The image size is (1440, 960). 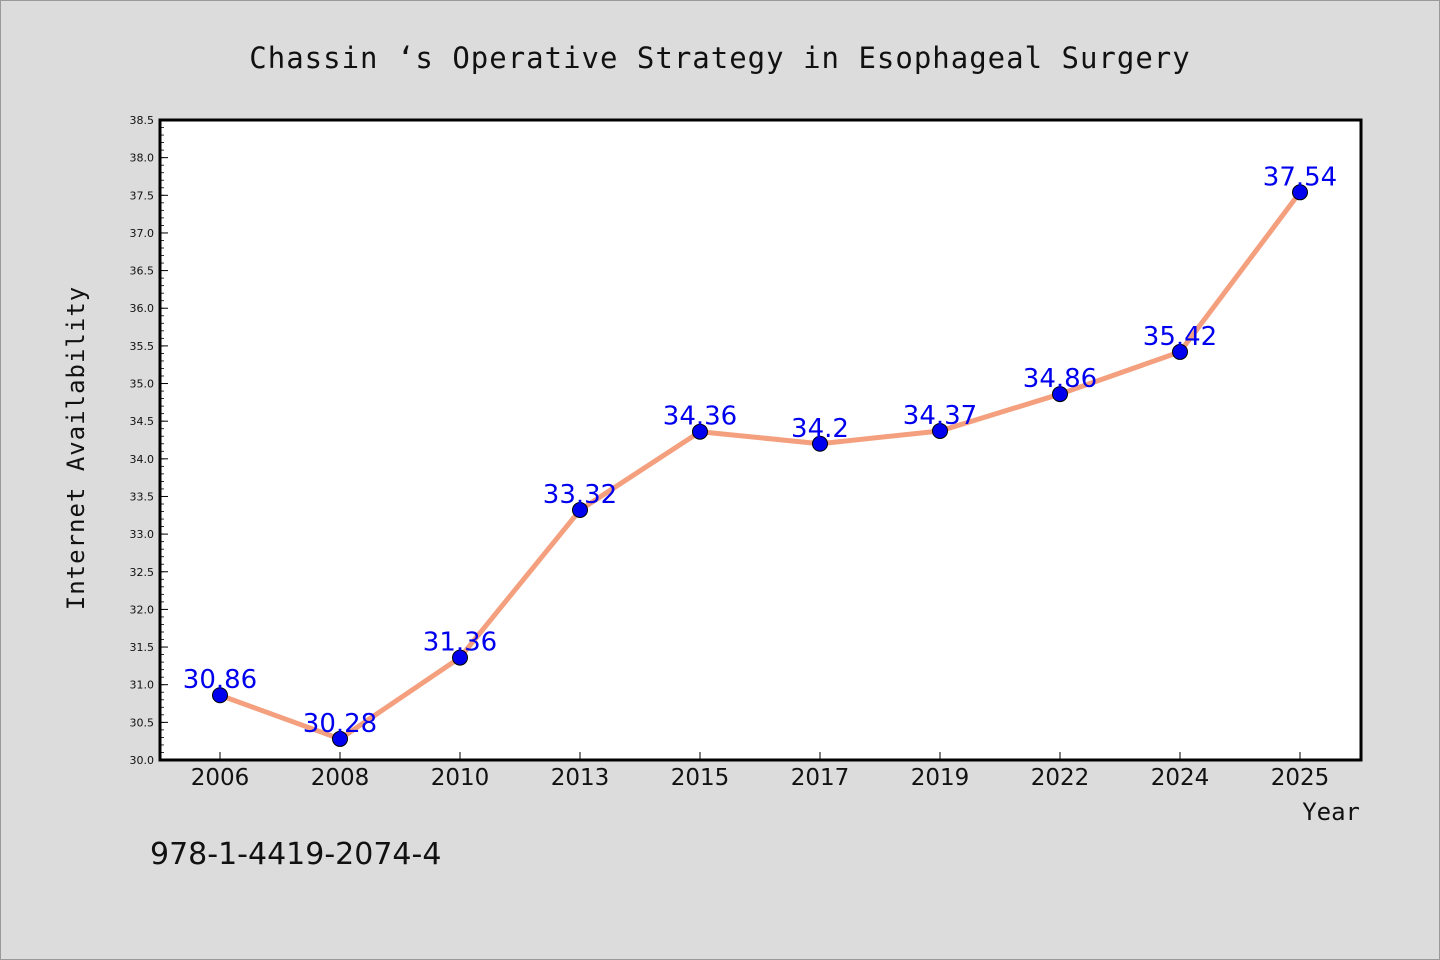 What do you see at coordinates (142, 534) in the screenshot?
I see `y-tick-label: 33.0` at bounding box center [142, 534].